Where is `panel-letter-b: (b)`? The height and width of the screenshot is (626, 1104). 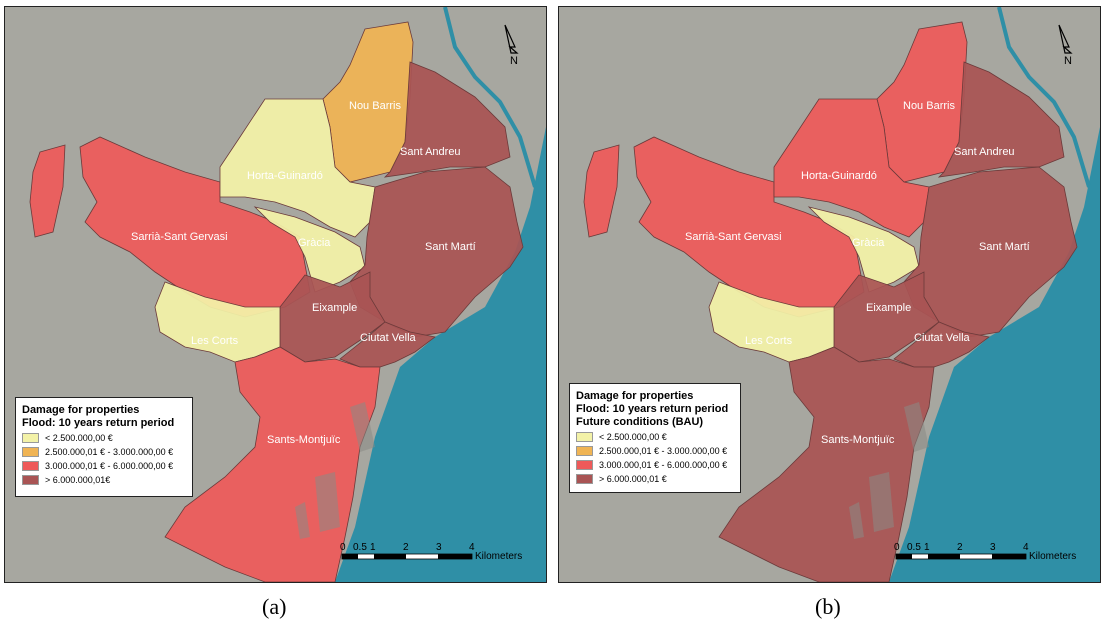
panel-letter-b: (b) is located at coordinates (828, 606).